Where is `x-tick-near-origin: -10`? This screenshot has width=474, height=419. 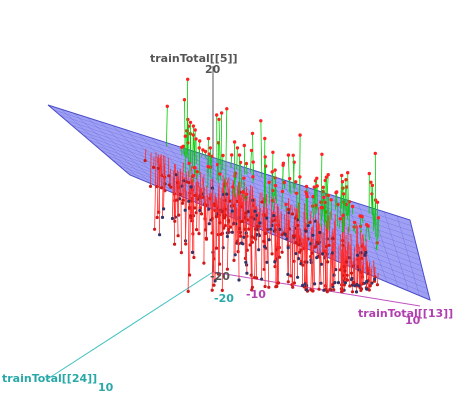 x-tick-near-origin: -10 is located at coordinates (256, 294).